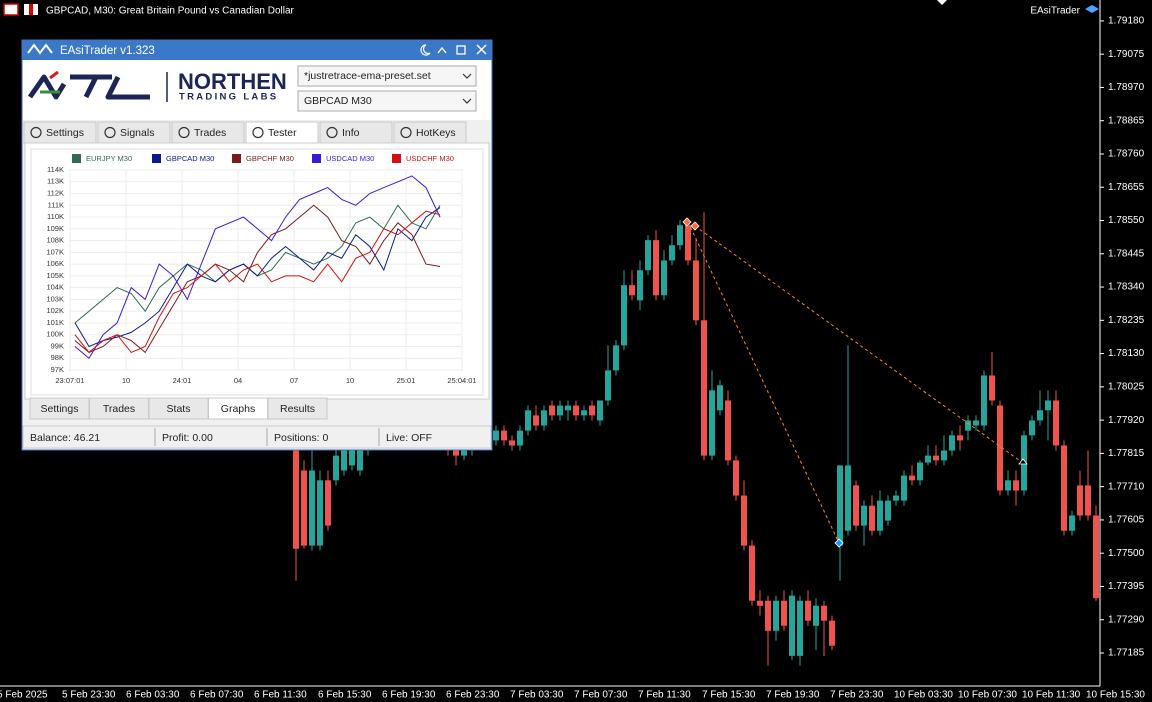 The height and width of the screenshot is (702, 1152). Describe the element at coordinates (409, 438) in the screenshot. I see `status-text: Live: OFF` at that location.